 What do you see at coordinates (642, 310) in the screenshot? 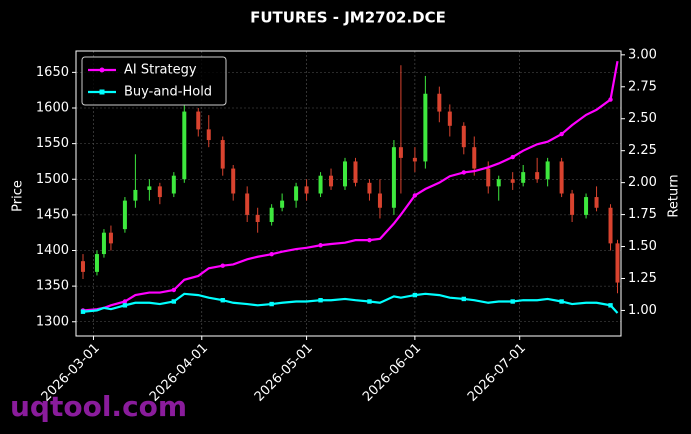
I see `y2-tick-label: 1.00` at bounding box center [642, 310].